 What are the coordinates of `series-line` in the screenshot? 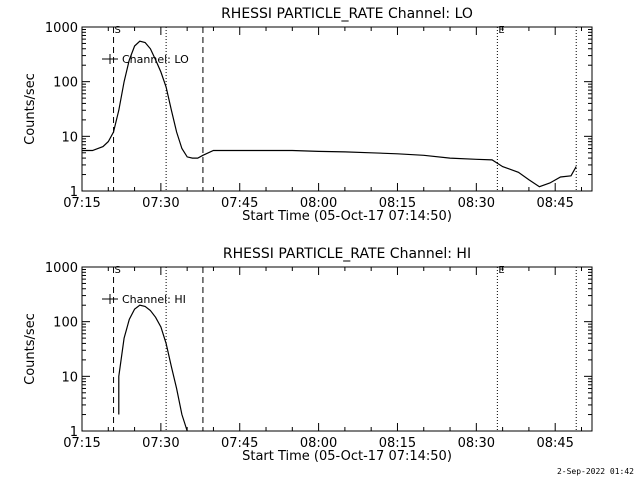 It's located at (153, 368).